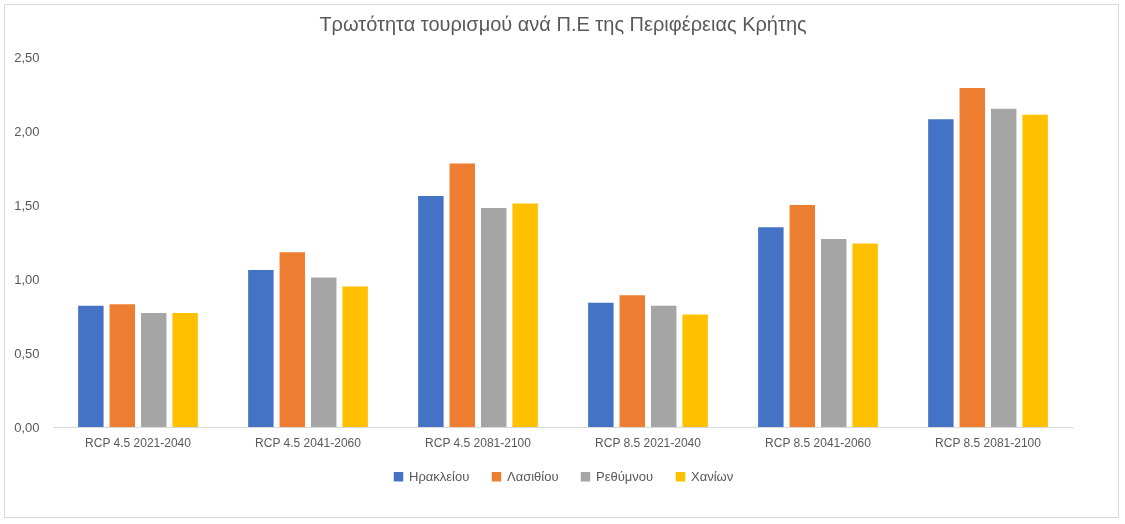 Image resolution: width=1125 pixels, height=524 pixels. What do you see at coordinates (625, 476) in the screenshot?
I see `legend-label: Ρεθύμνου` at bounding box center [625, 476].